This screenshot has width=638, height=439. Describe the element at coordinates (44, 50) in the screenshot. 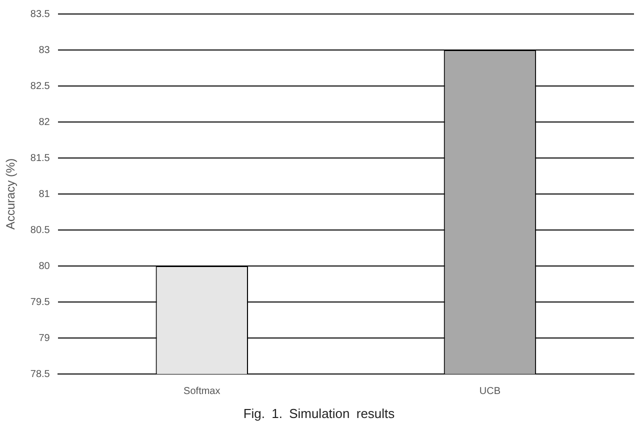

I see `y-tick-label: 83` at that location.